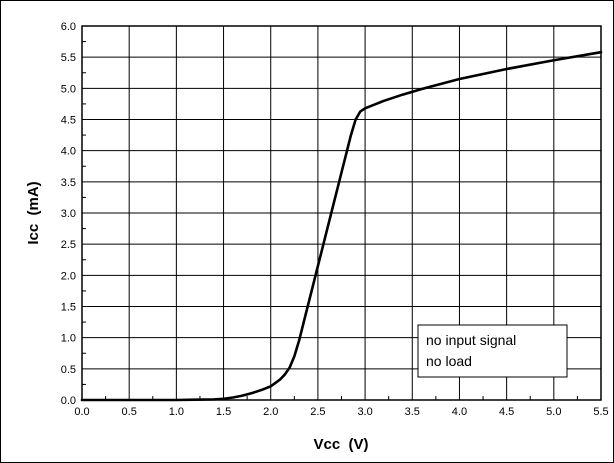 The image size is (614, 463). I want to click on x-tick-label: 3.5, so click(412, 412).